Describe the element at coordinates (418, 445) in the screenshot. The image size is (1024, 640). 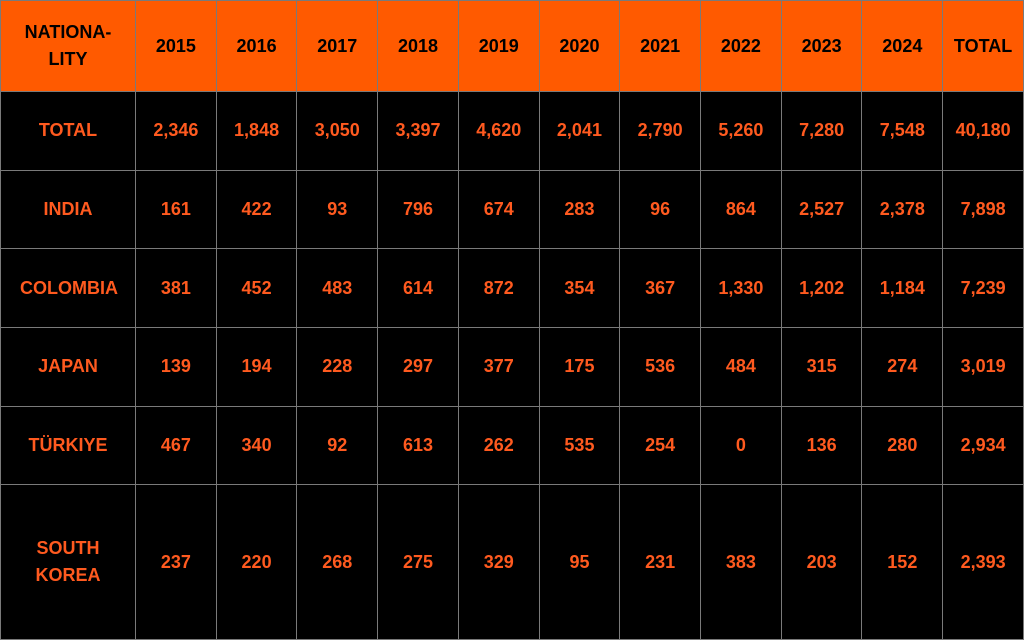
I see `cell-value: 613` at that location.